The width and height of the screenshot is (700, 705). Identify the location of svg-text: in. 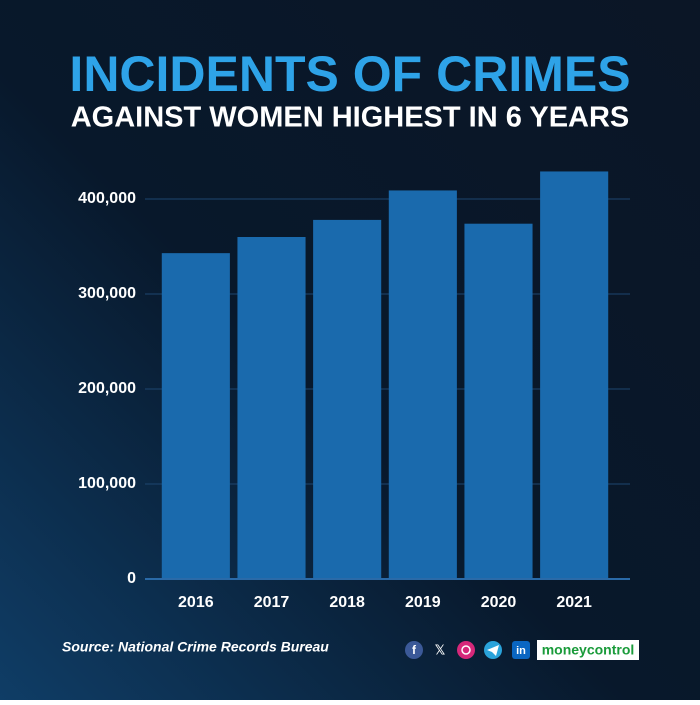
(521, 651).